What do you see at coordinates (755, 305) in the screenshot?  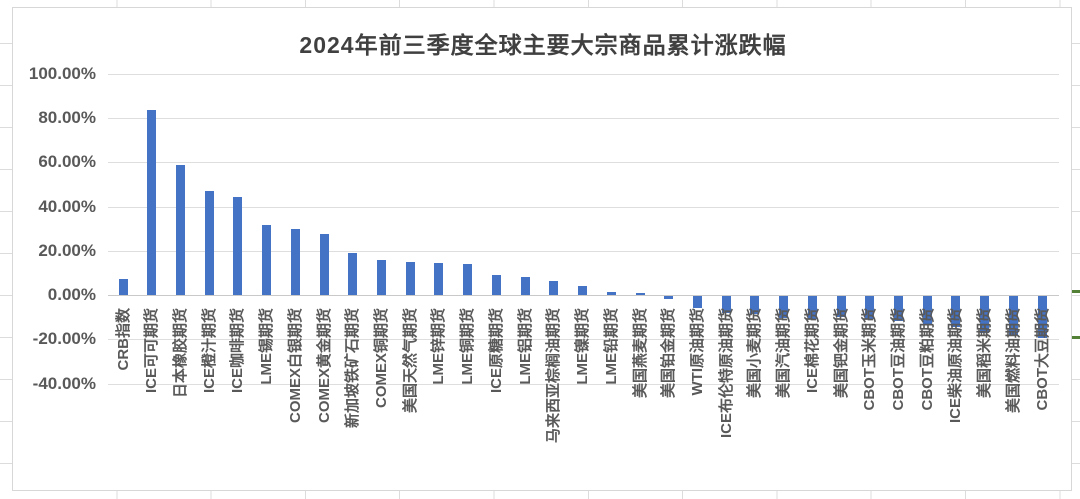 I see `bar-美国小麦期货` at bounding box center [755, 305].